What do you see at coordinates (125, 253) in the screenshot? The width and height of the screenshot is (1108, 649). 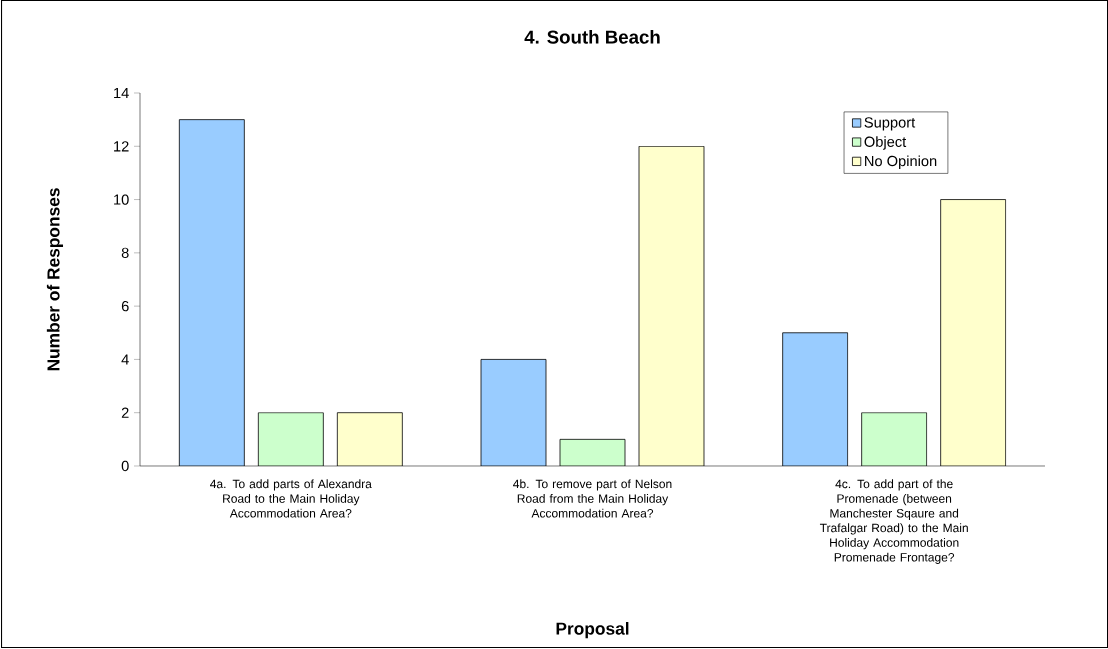 I see `y-tick-label: 8` at bounding box center [125, 253].